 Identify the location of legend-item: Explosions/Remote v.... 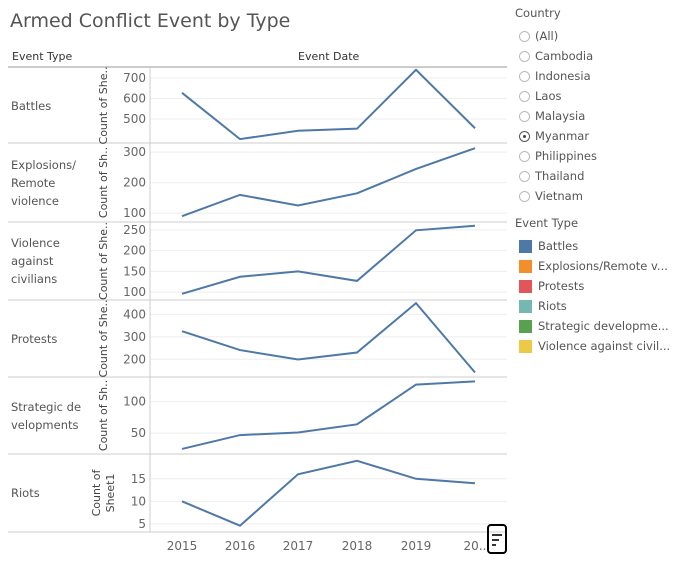
(594, 266).